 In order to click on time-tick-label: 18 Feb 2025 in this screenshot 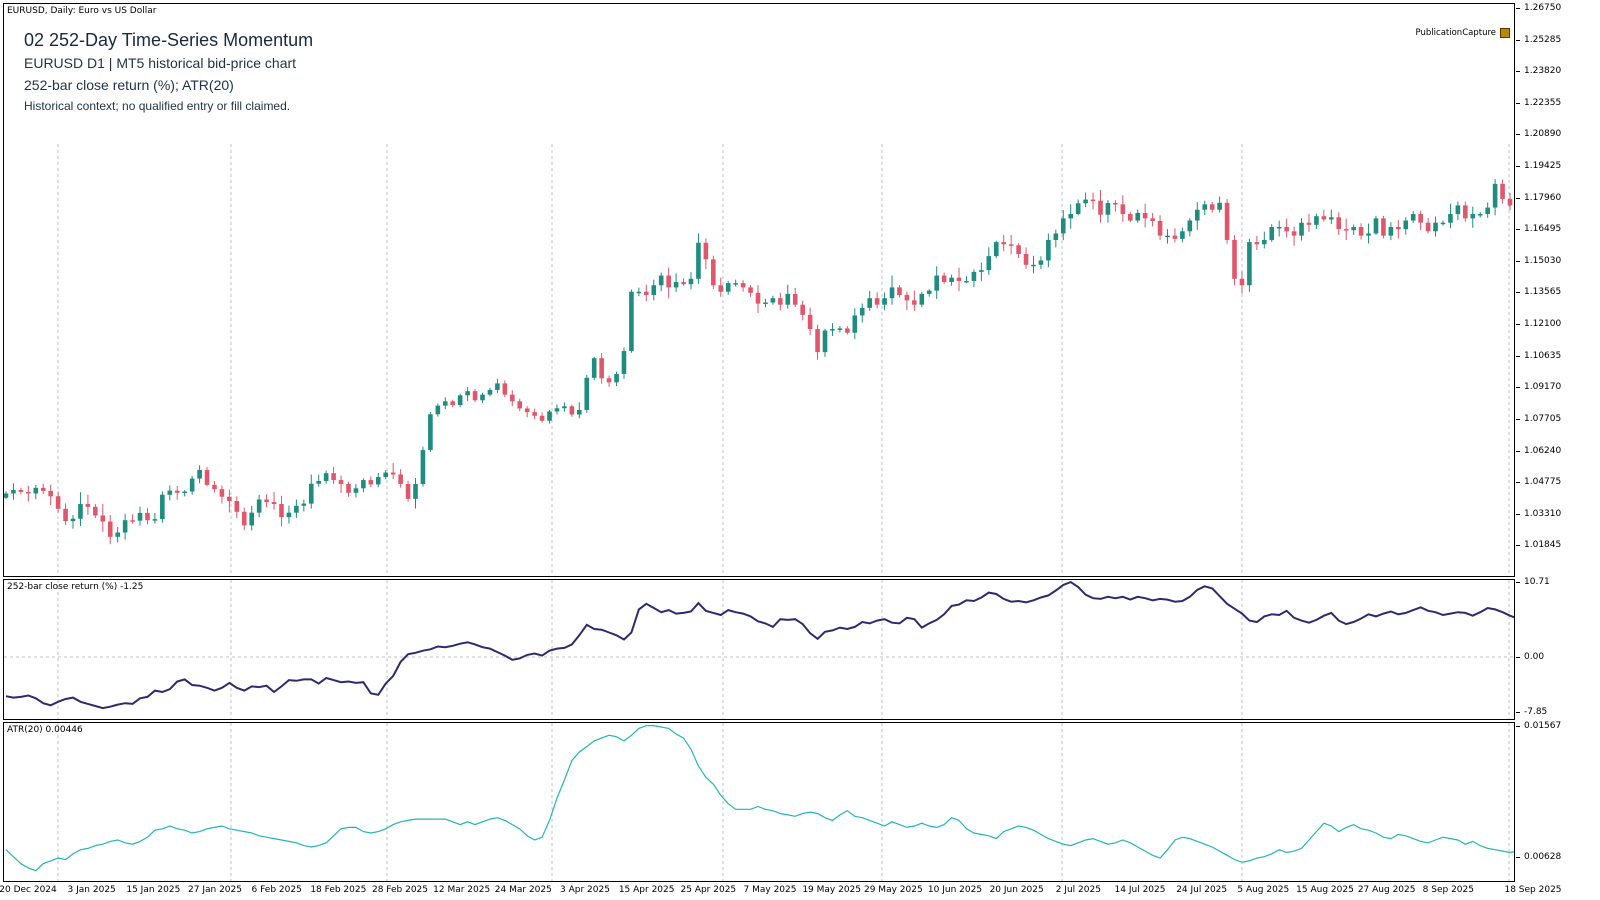, I will do `click(338, 890)`.